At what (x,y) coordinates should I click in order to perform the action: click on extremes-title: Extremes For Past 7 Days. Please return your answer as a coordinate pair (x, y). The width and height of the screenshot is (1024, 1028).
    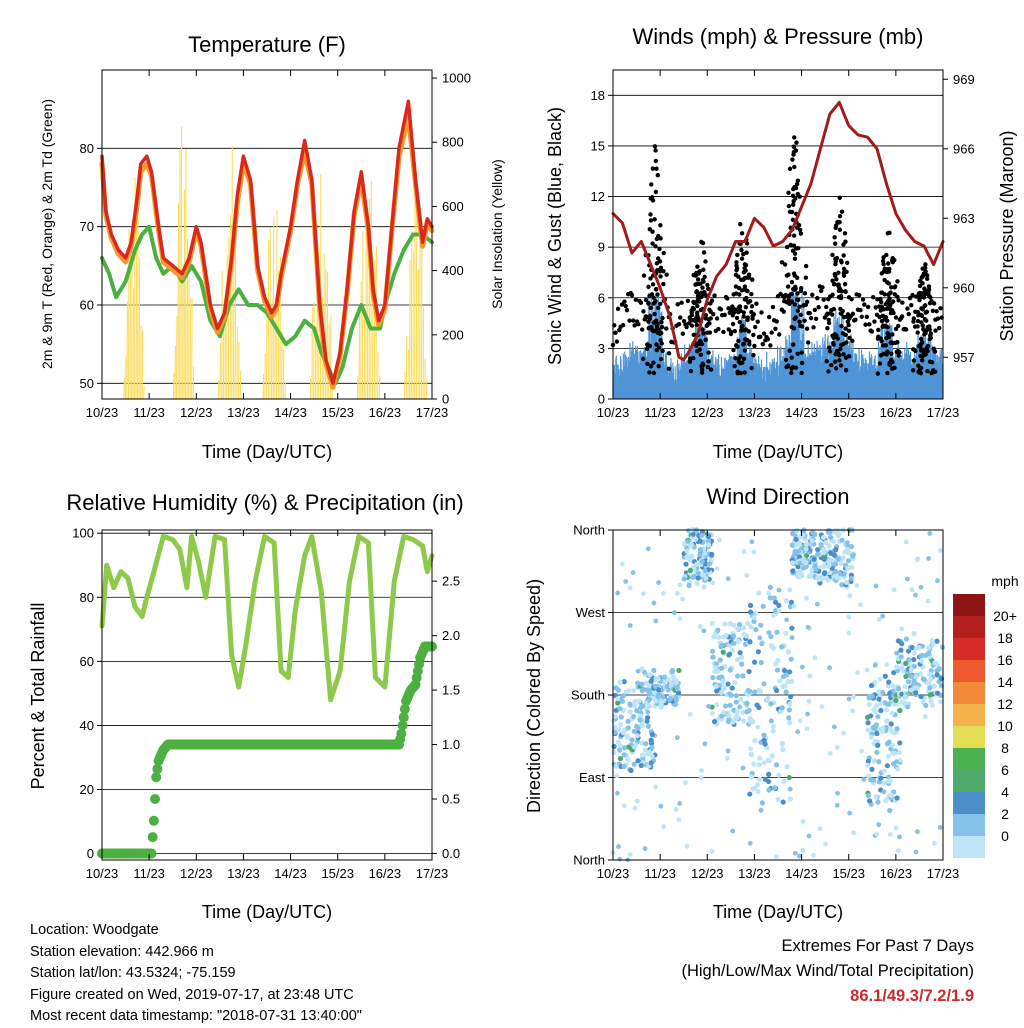
    Looking at the image, I should click on (827, 946).